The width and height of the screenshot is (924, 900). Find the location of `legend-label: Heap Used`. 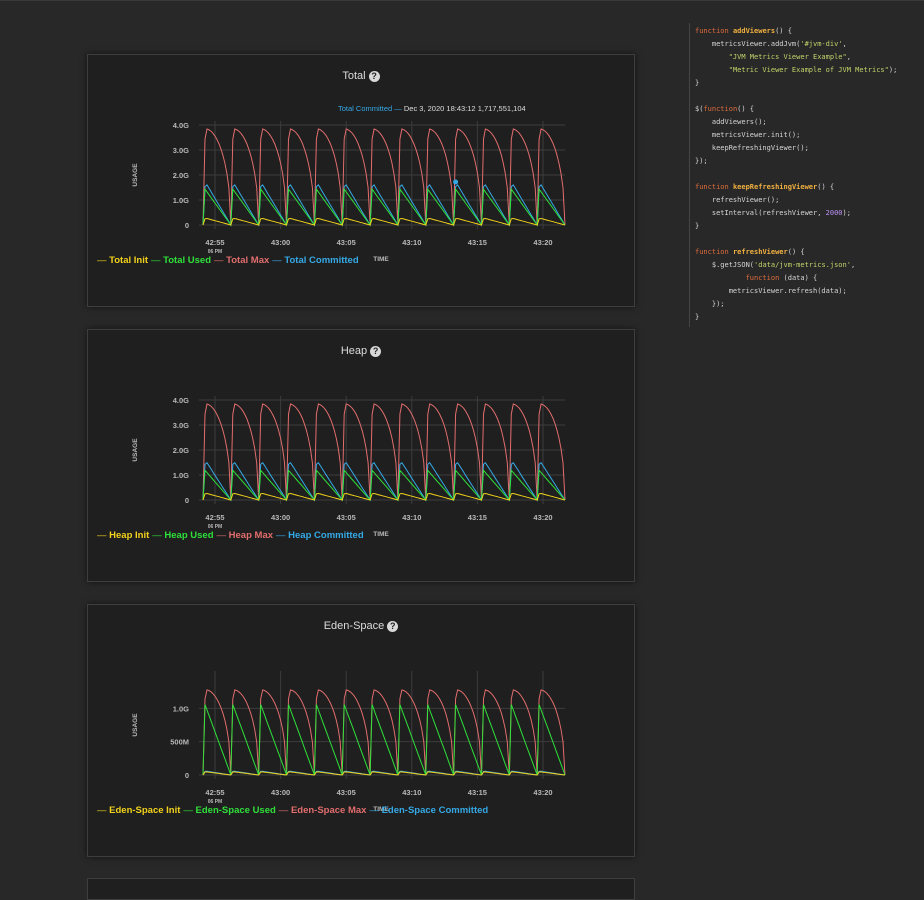

legend-label: Heap Used is located at coordinates (189, 535).